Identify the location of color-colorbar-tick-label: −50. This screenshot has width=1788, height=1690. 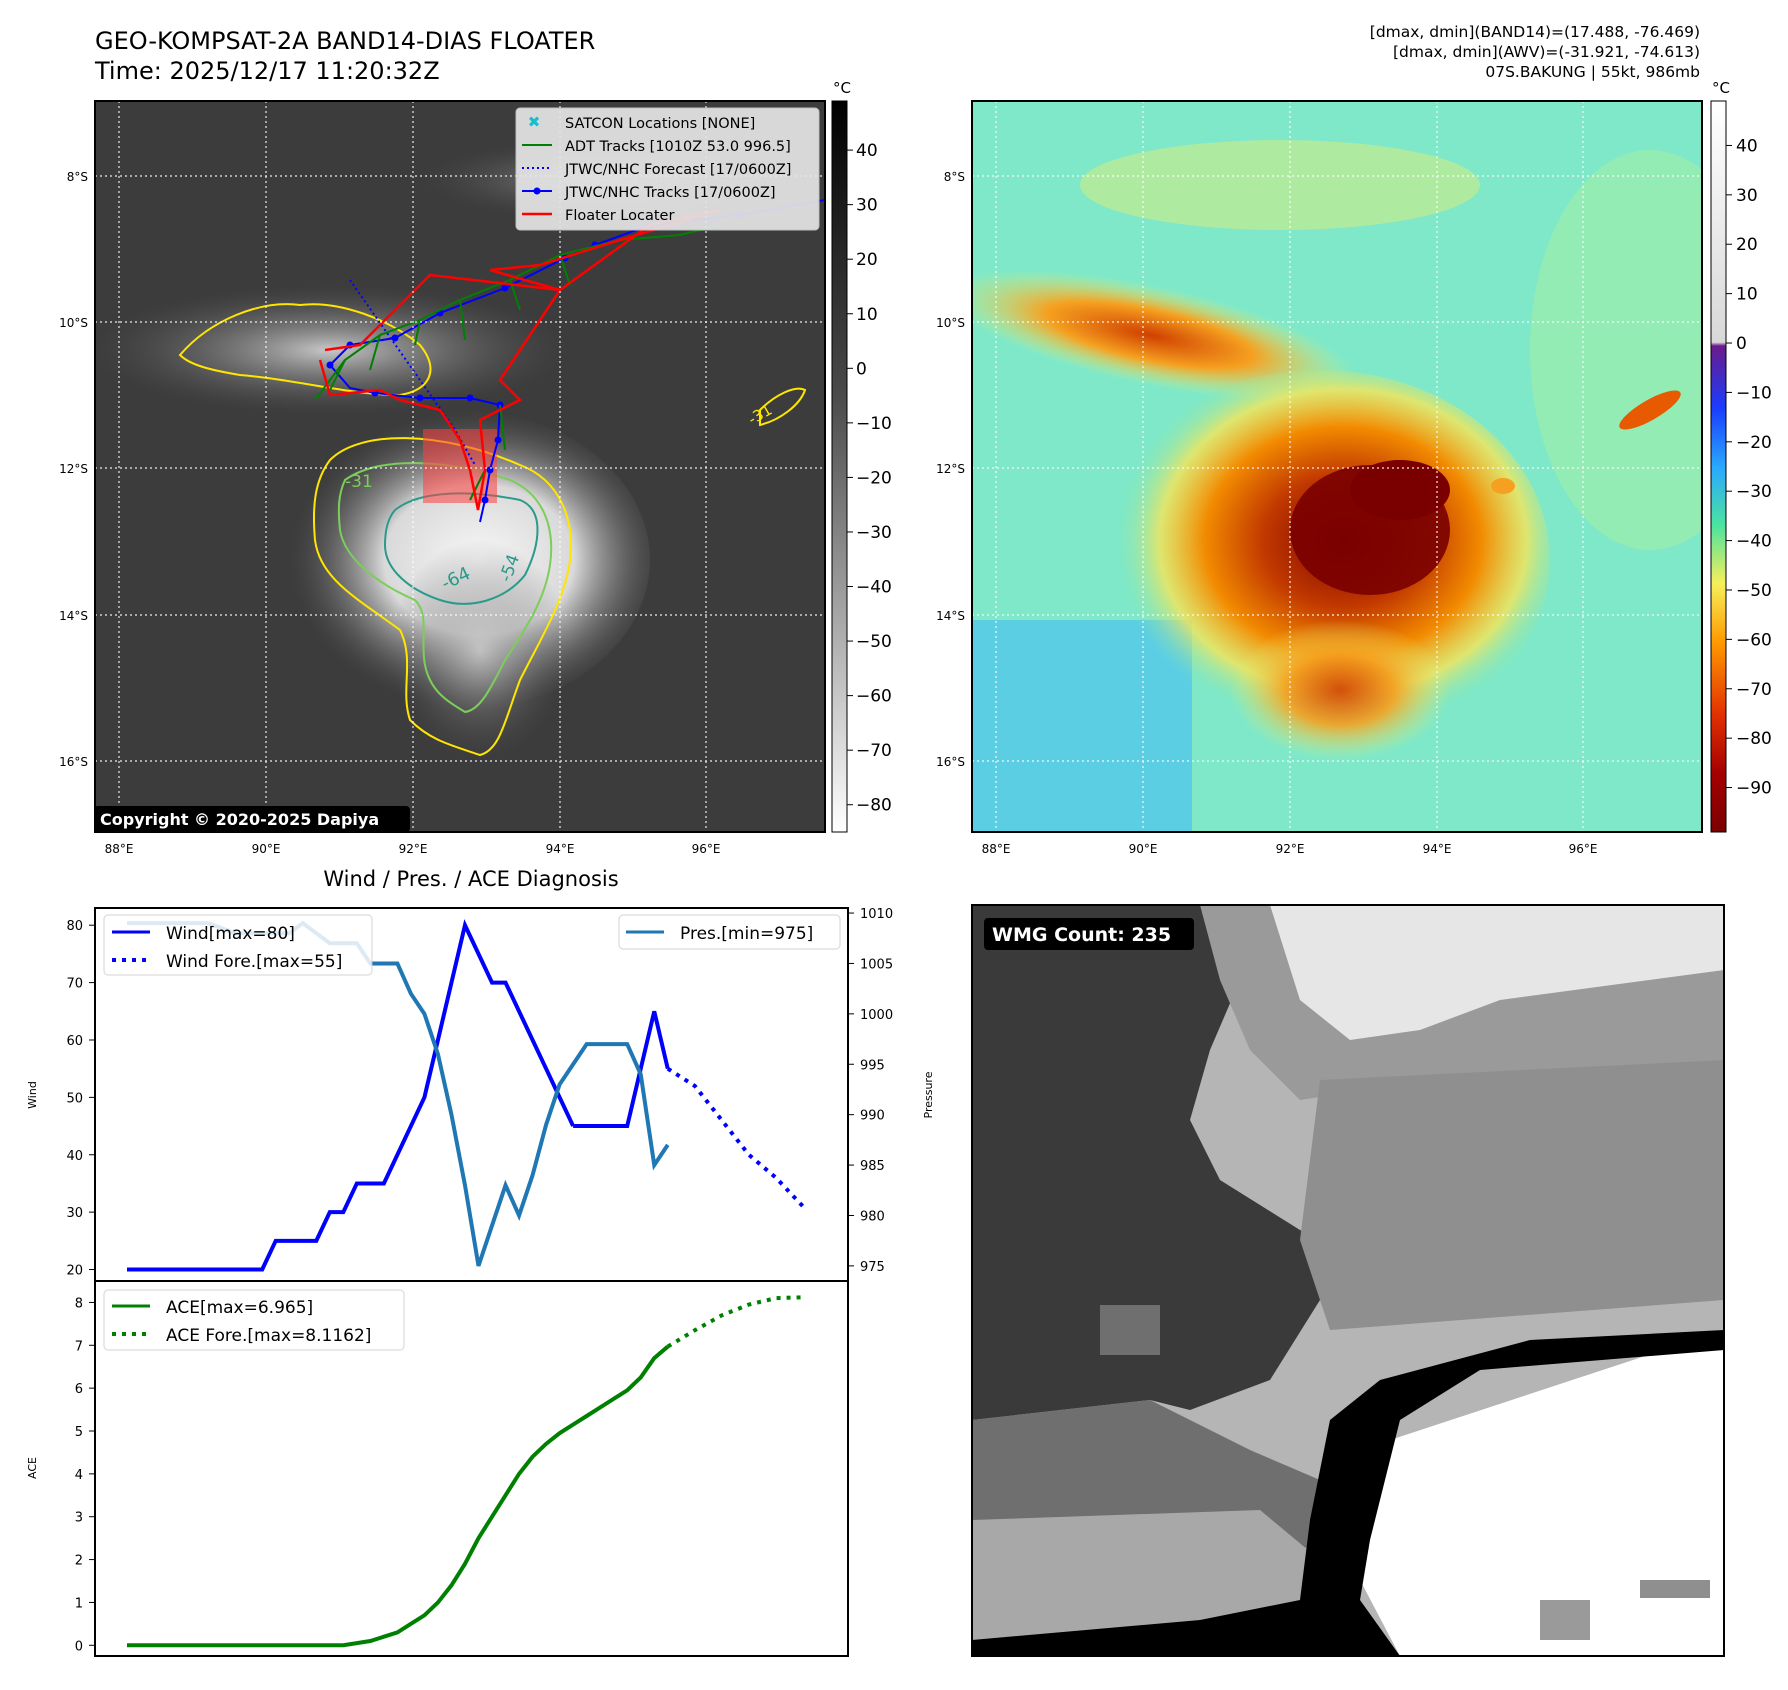
(1754, 591).